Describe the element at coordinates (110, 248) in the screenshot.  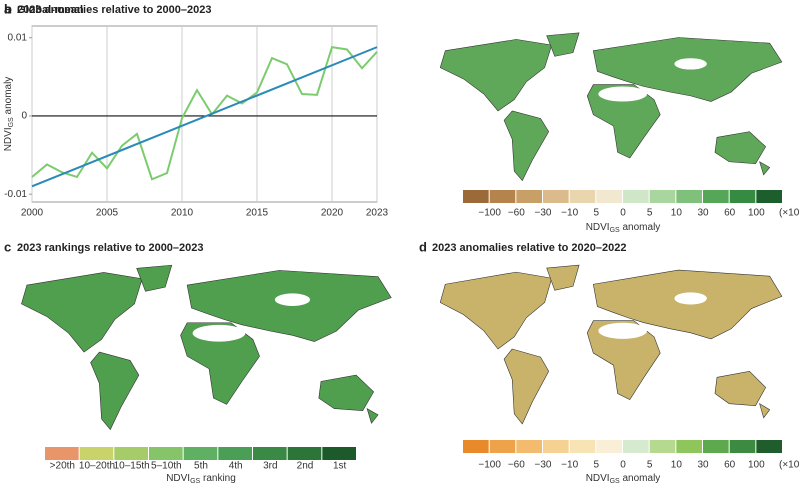
I see `panel-title: 2023 rankings relative to 2000–2023` at that location.